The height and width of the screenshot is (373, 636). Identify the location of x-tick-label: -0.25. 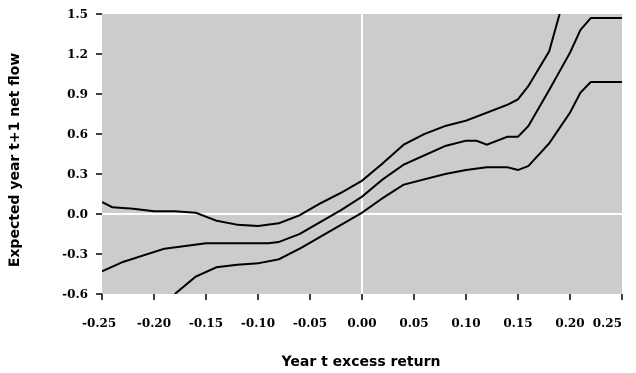
(99, 323).